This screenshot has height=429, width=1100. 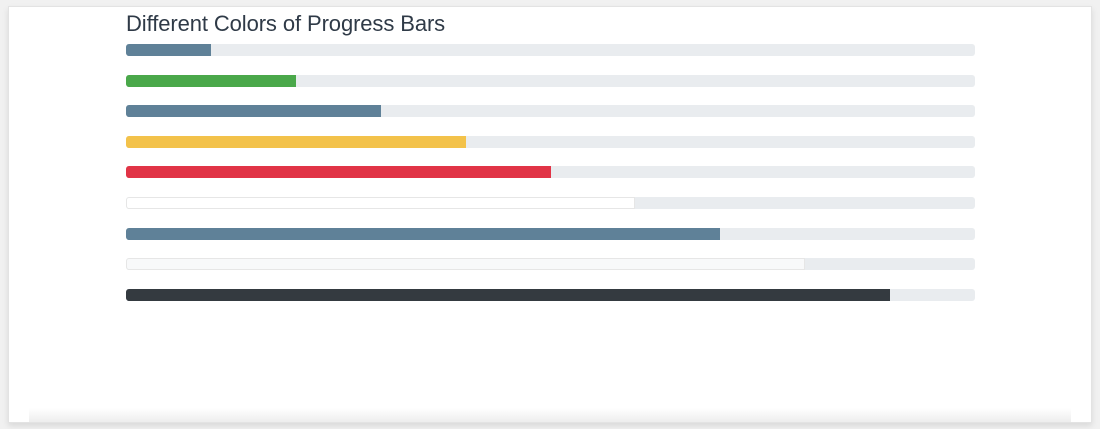 I want to click on progress-track-light, so click(x=550, y=264).